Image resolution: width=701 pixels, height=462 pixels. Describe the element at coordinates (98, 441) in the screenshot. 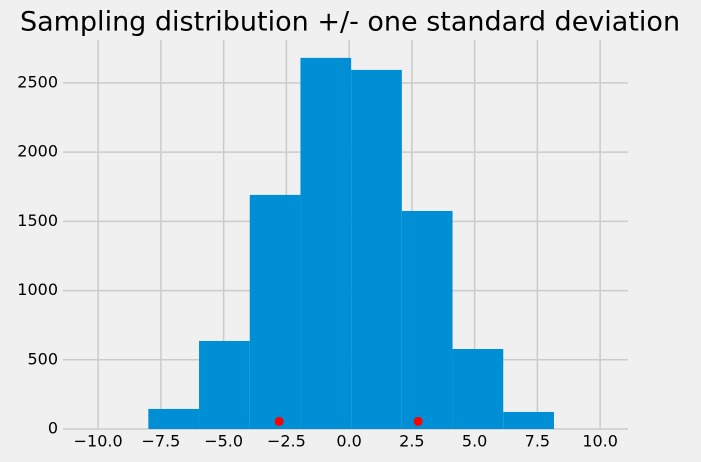

I see `x-tick-label: −10.0` at that location.